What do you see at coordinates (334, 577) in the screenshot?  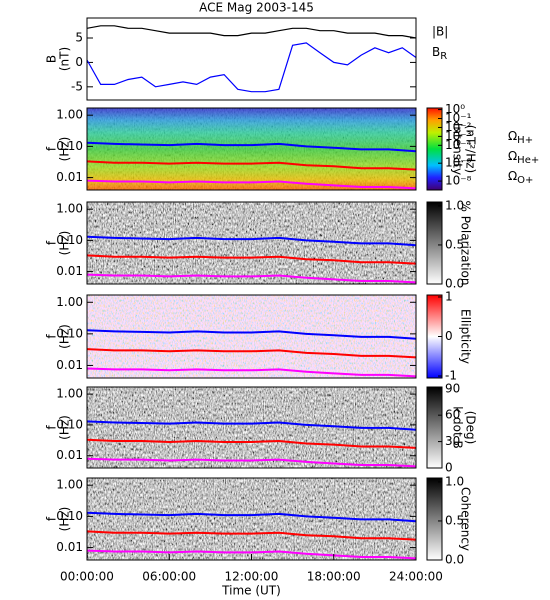 I see `x-tick-label: 18:00:00` at bounding box center [334, 577].